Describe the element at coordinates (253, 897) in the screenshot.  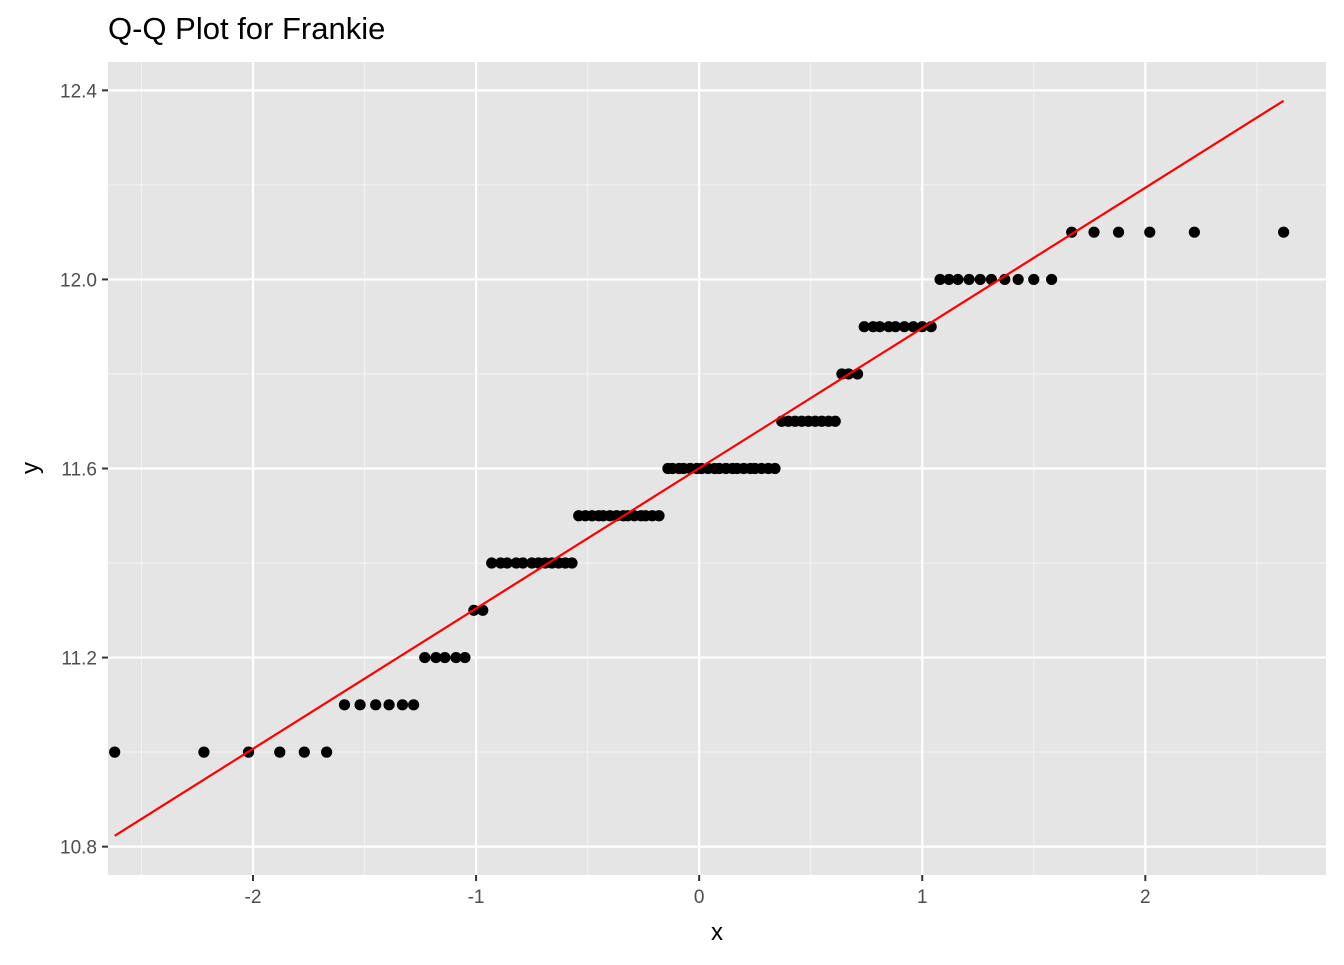
I see `x-tick-label: -2` at that location.